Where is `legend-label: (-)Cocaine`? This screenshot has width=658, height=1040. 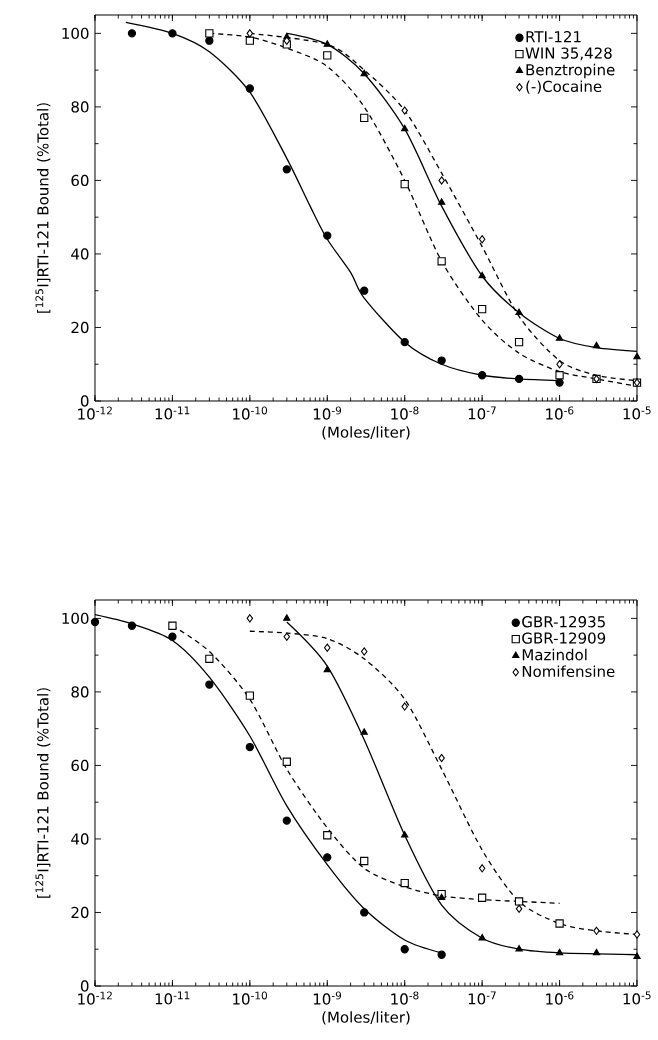 legend-label: (-)Cocaine is located at coordinates (564, 87).